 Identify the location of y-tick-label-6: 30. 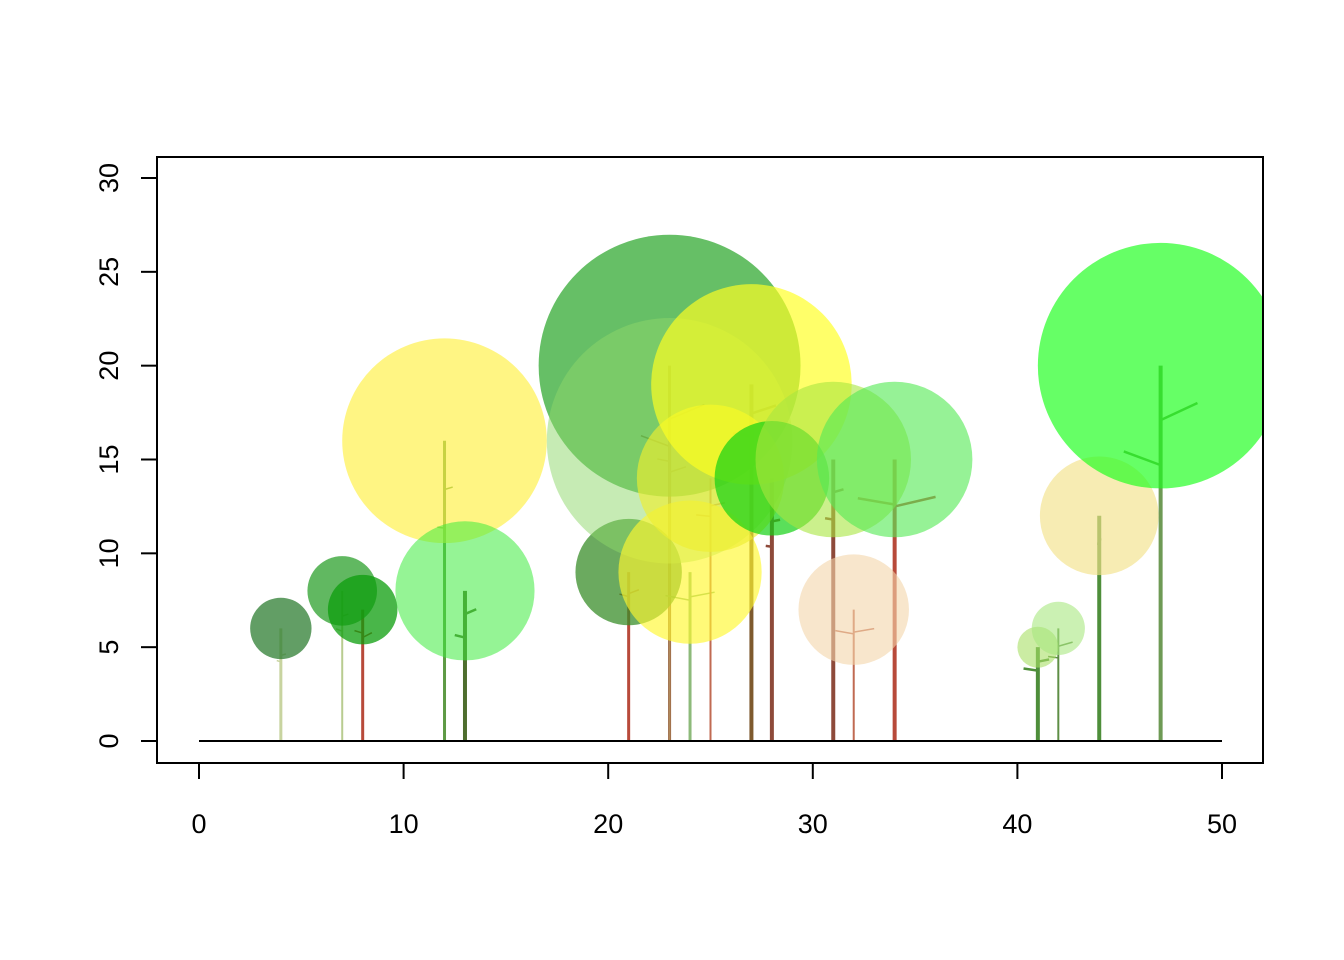
(109, 178).